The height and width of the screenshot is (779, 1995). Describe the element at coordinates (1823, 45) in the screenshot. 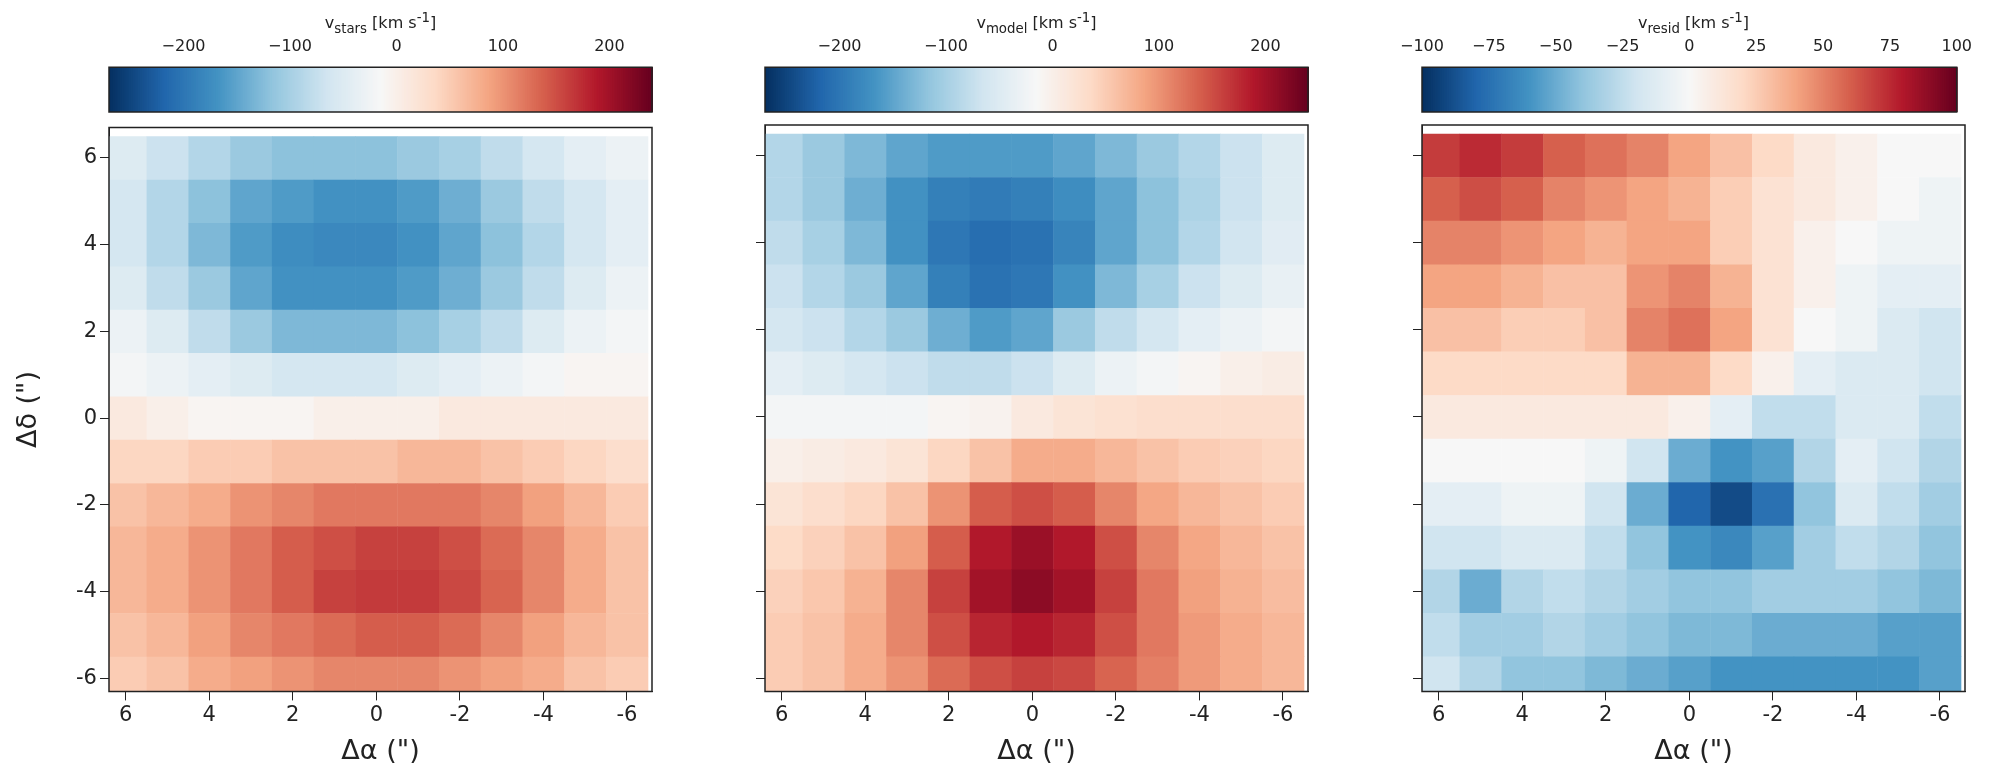

I see `color-bar-label: 50` at that location.